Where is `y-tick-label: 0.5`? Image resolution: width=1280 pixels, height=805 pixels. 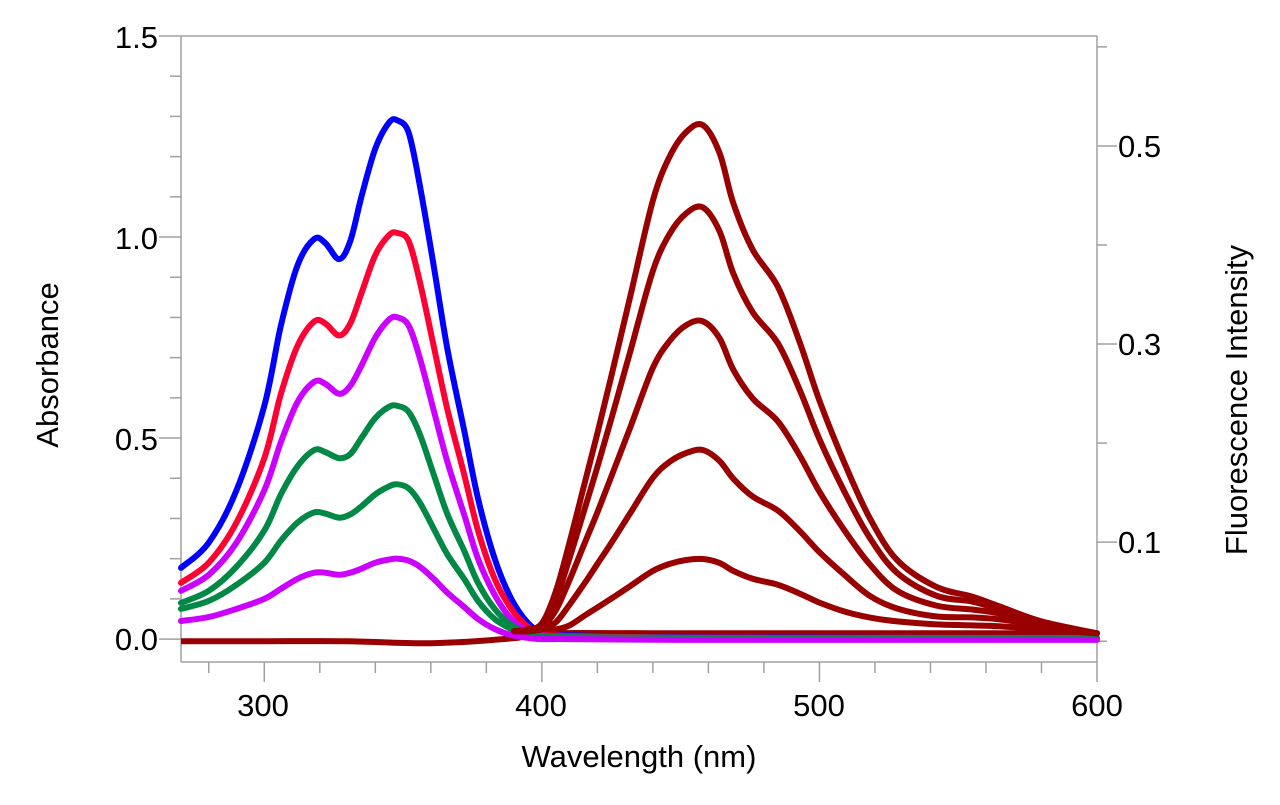
y-tick-label: 0.5 is located at coordinates (136, 439).